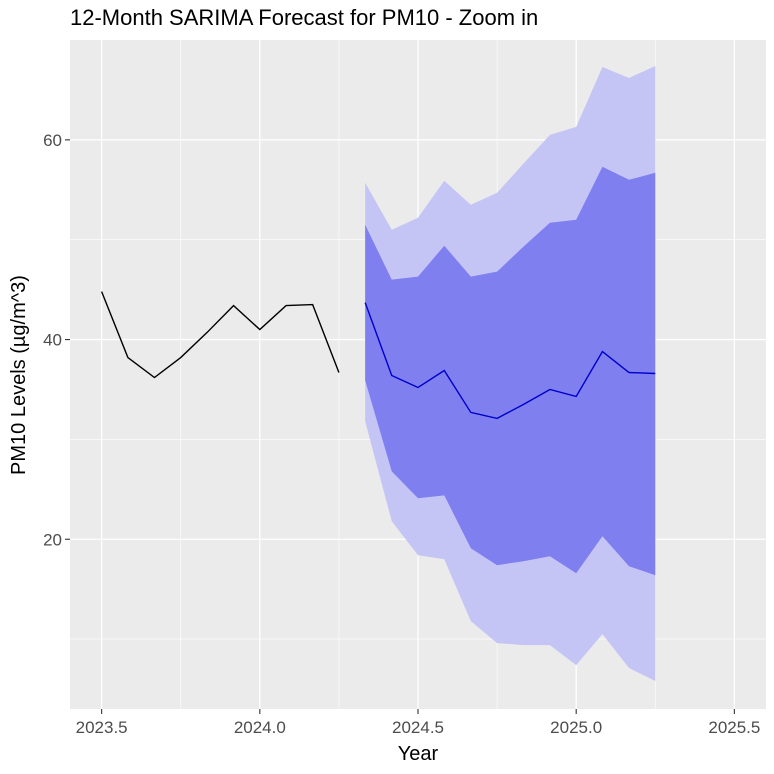 The height and width of the screenshot is (774, 774). Describe the element at coordinates (52, 539) in the screenshot. I see `y-tick-label: 20` at that location.